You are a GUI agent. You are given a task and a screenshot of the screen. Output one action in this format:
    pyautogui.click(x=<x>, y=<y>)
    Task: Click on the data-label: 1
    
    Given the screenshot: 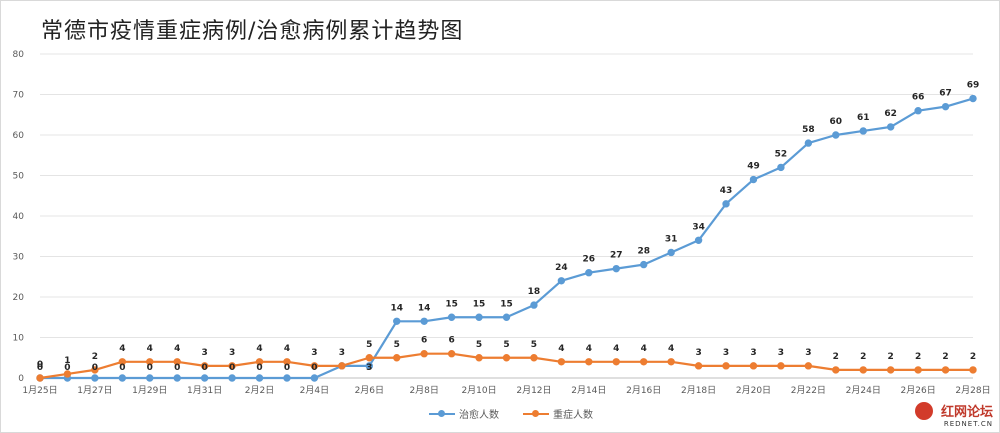 What is the action you would take?
    pyautogui.click(x=67, y=361)
    